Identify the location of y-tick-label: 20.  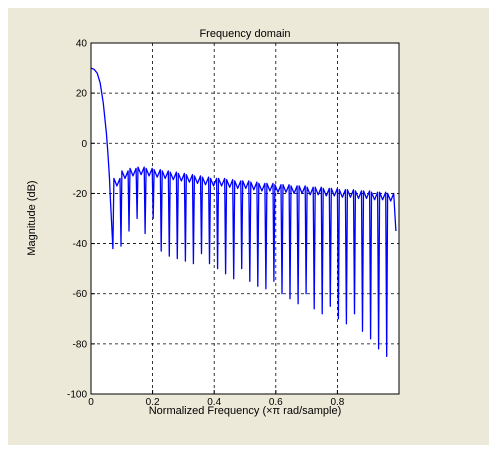
(82, 94).